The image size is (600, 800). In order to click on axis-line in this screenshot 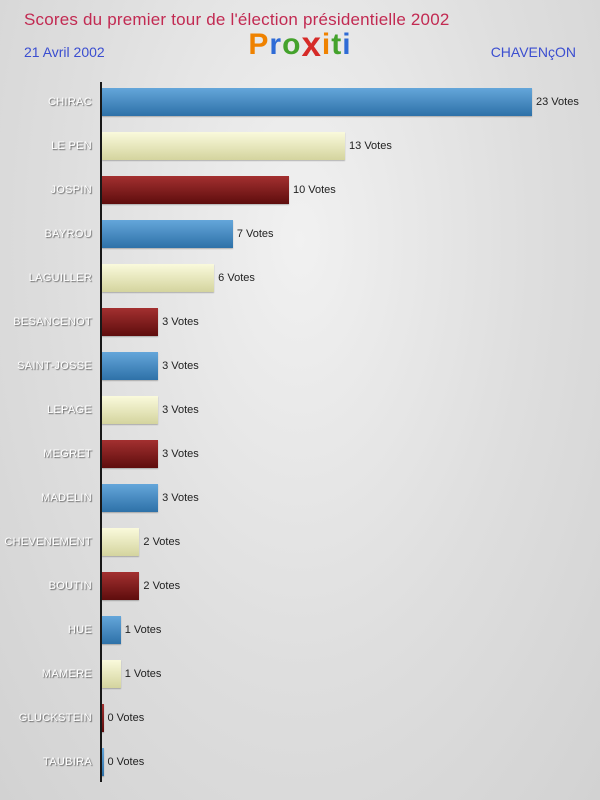, I will do `click(101, 432)`.